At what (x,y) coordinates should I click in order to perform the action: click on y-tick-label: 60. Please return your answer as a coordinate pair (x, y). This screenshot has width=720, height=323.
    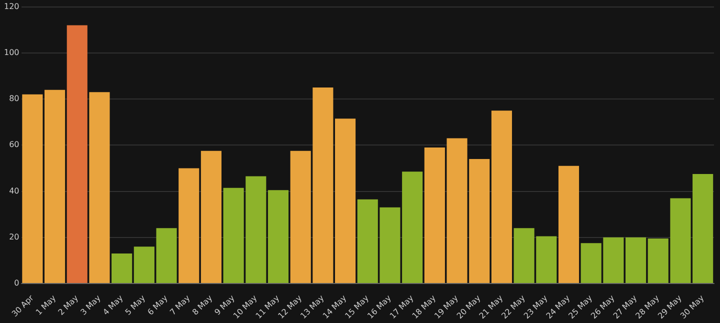
    Looking at the image, I should click on (14, 145).